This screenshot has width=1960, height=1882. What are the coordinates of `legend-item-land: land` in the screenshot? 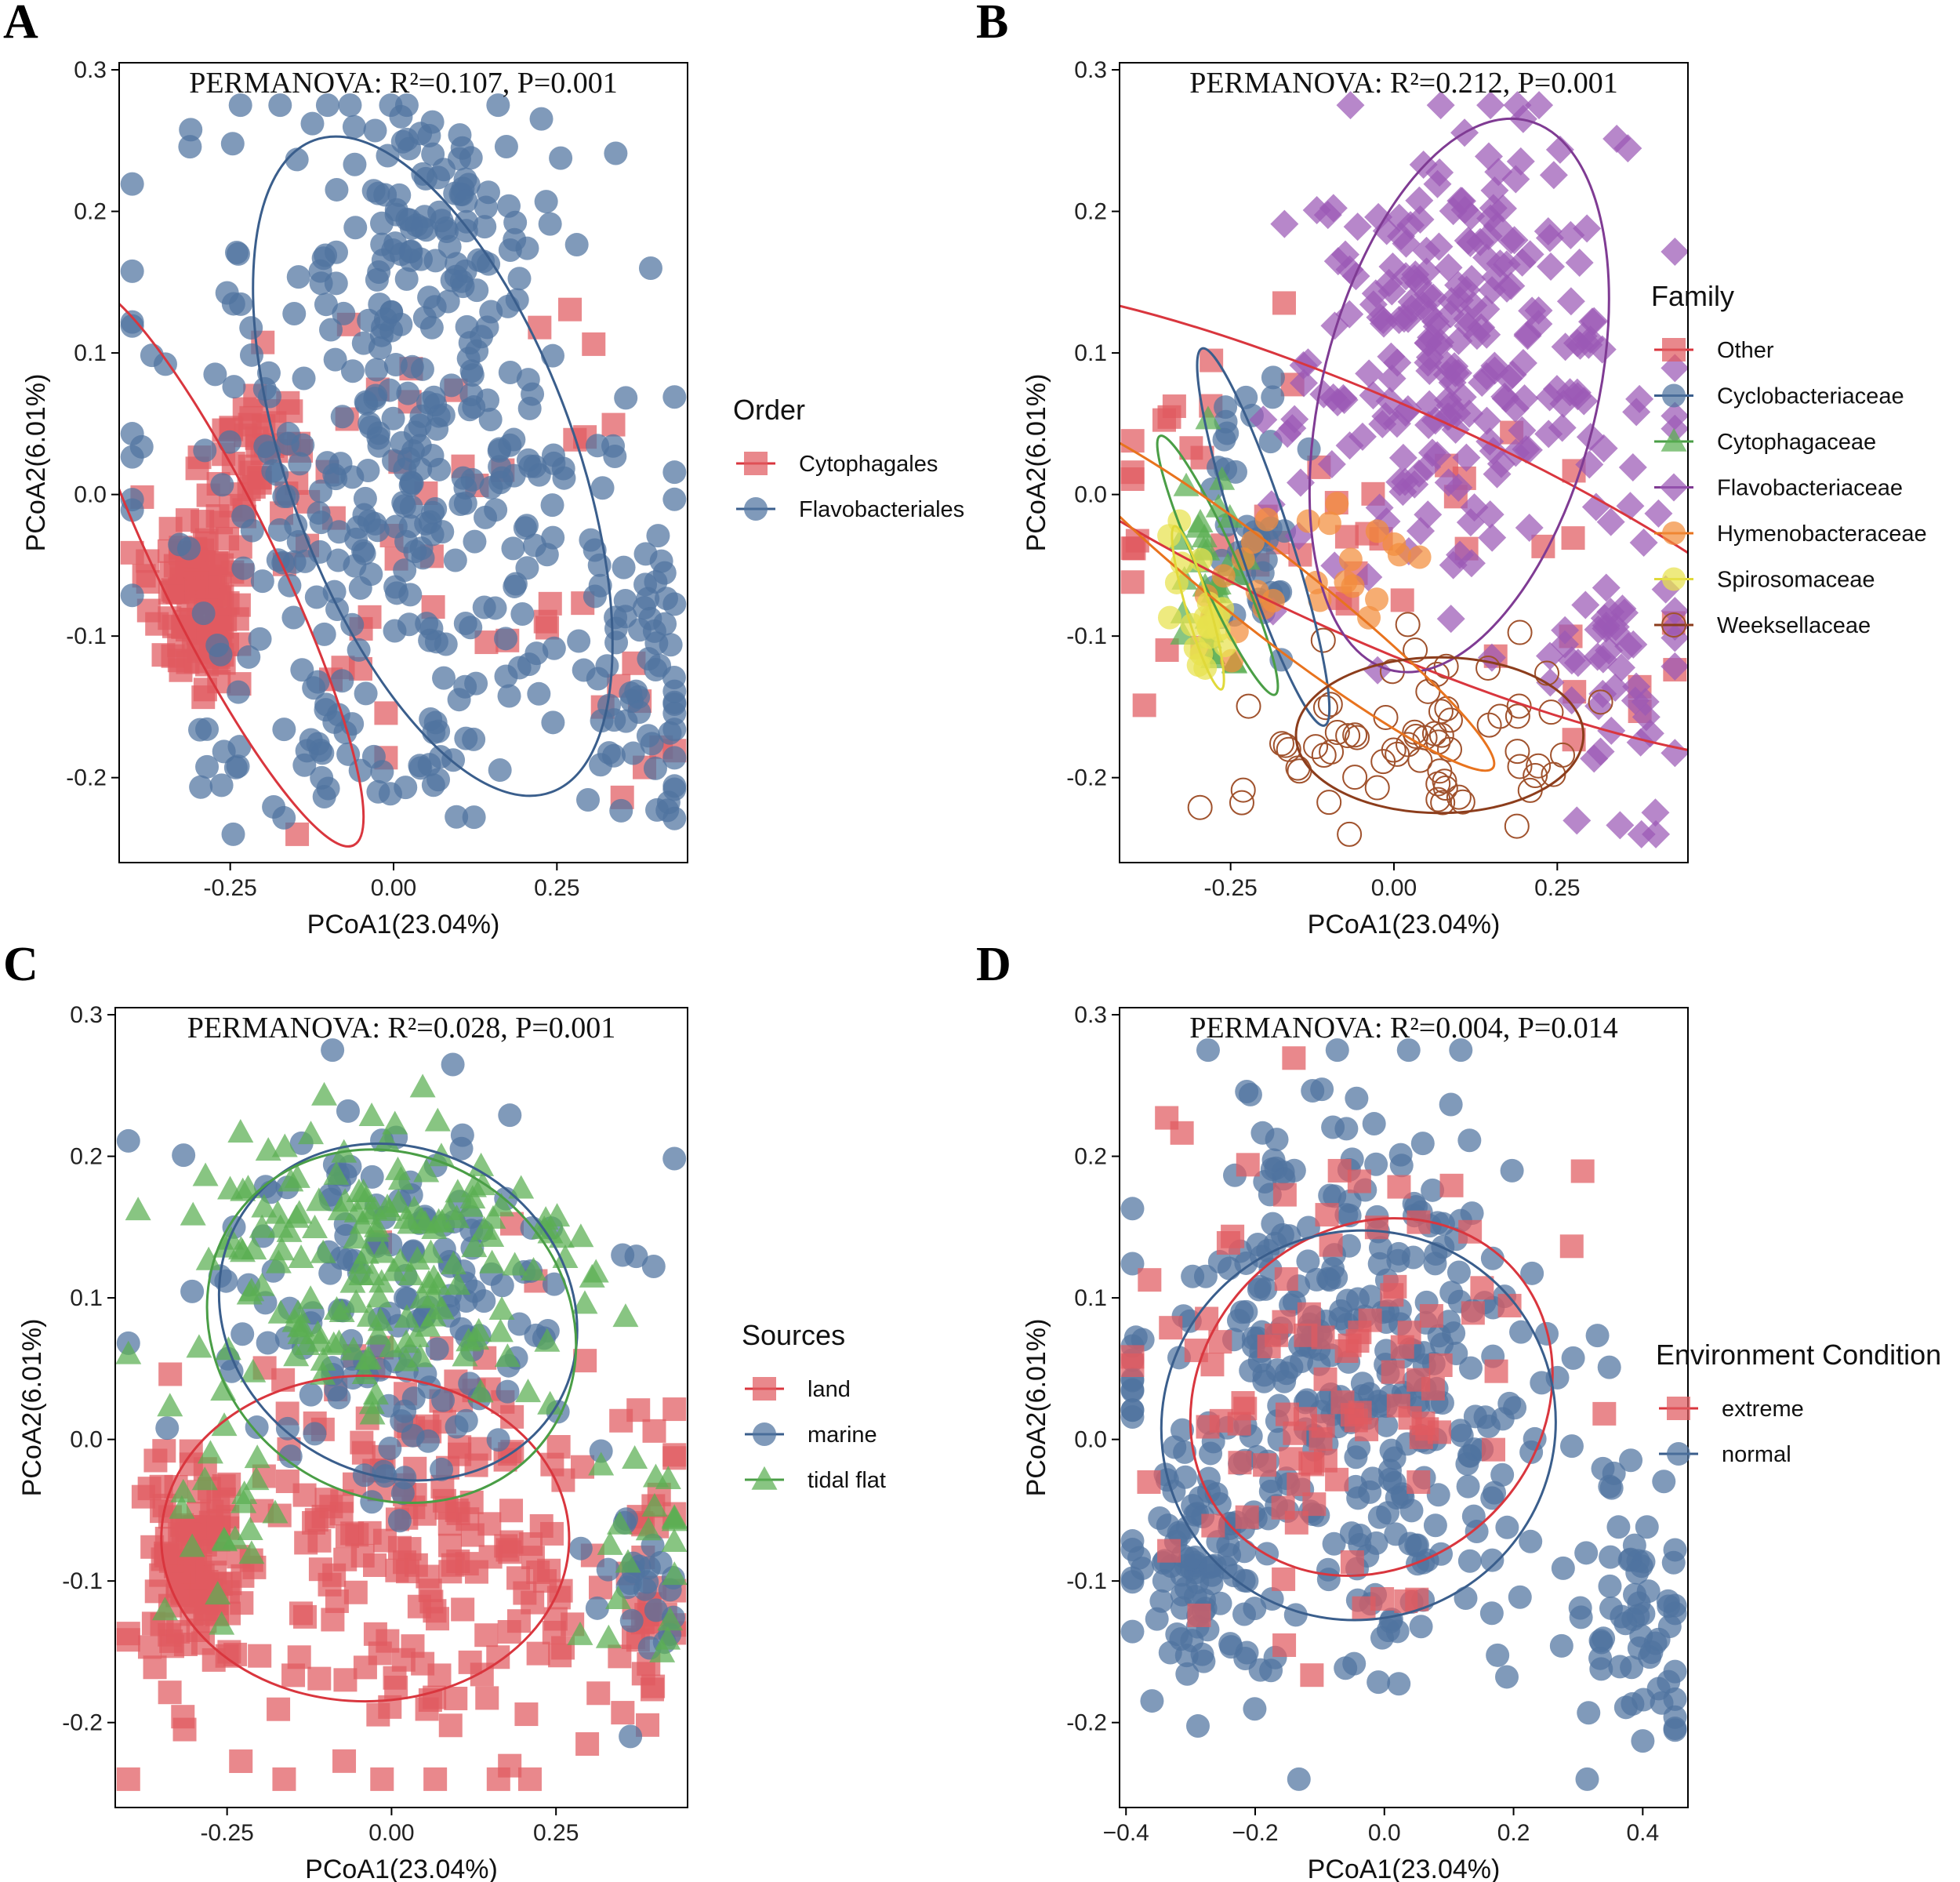 It's located at (798, 1389).